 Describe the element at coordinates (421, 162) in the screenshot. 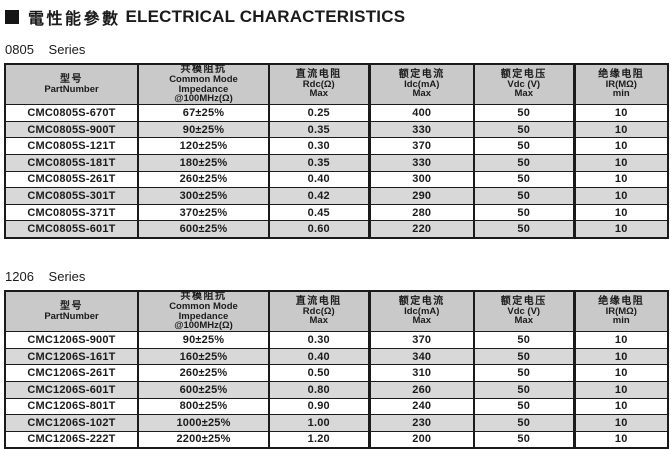

I see `idc-cell: 330` at that location.